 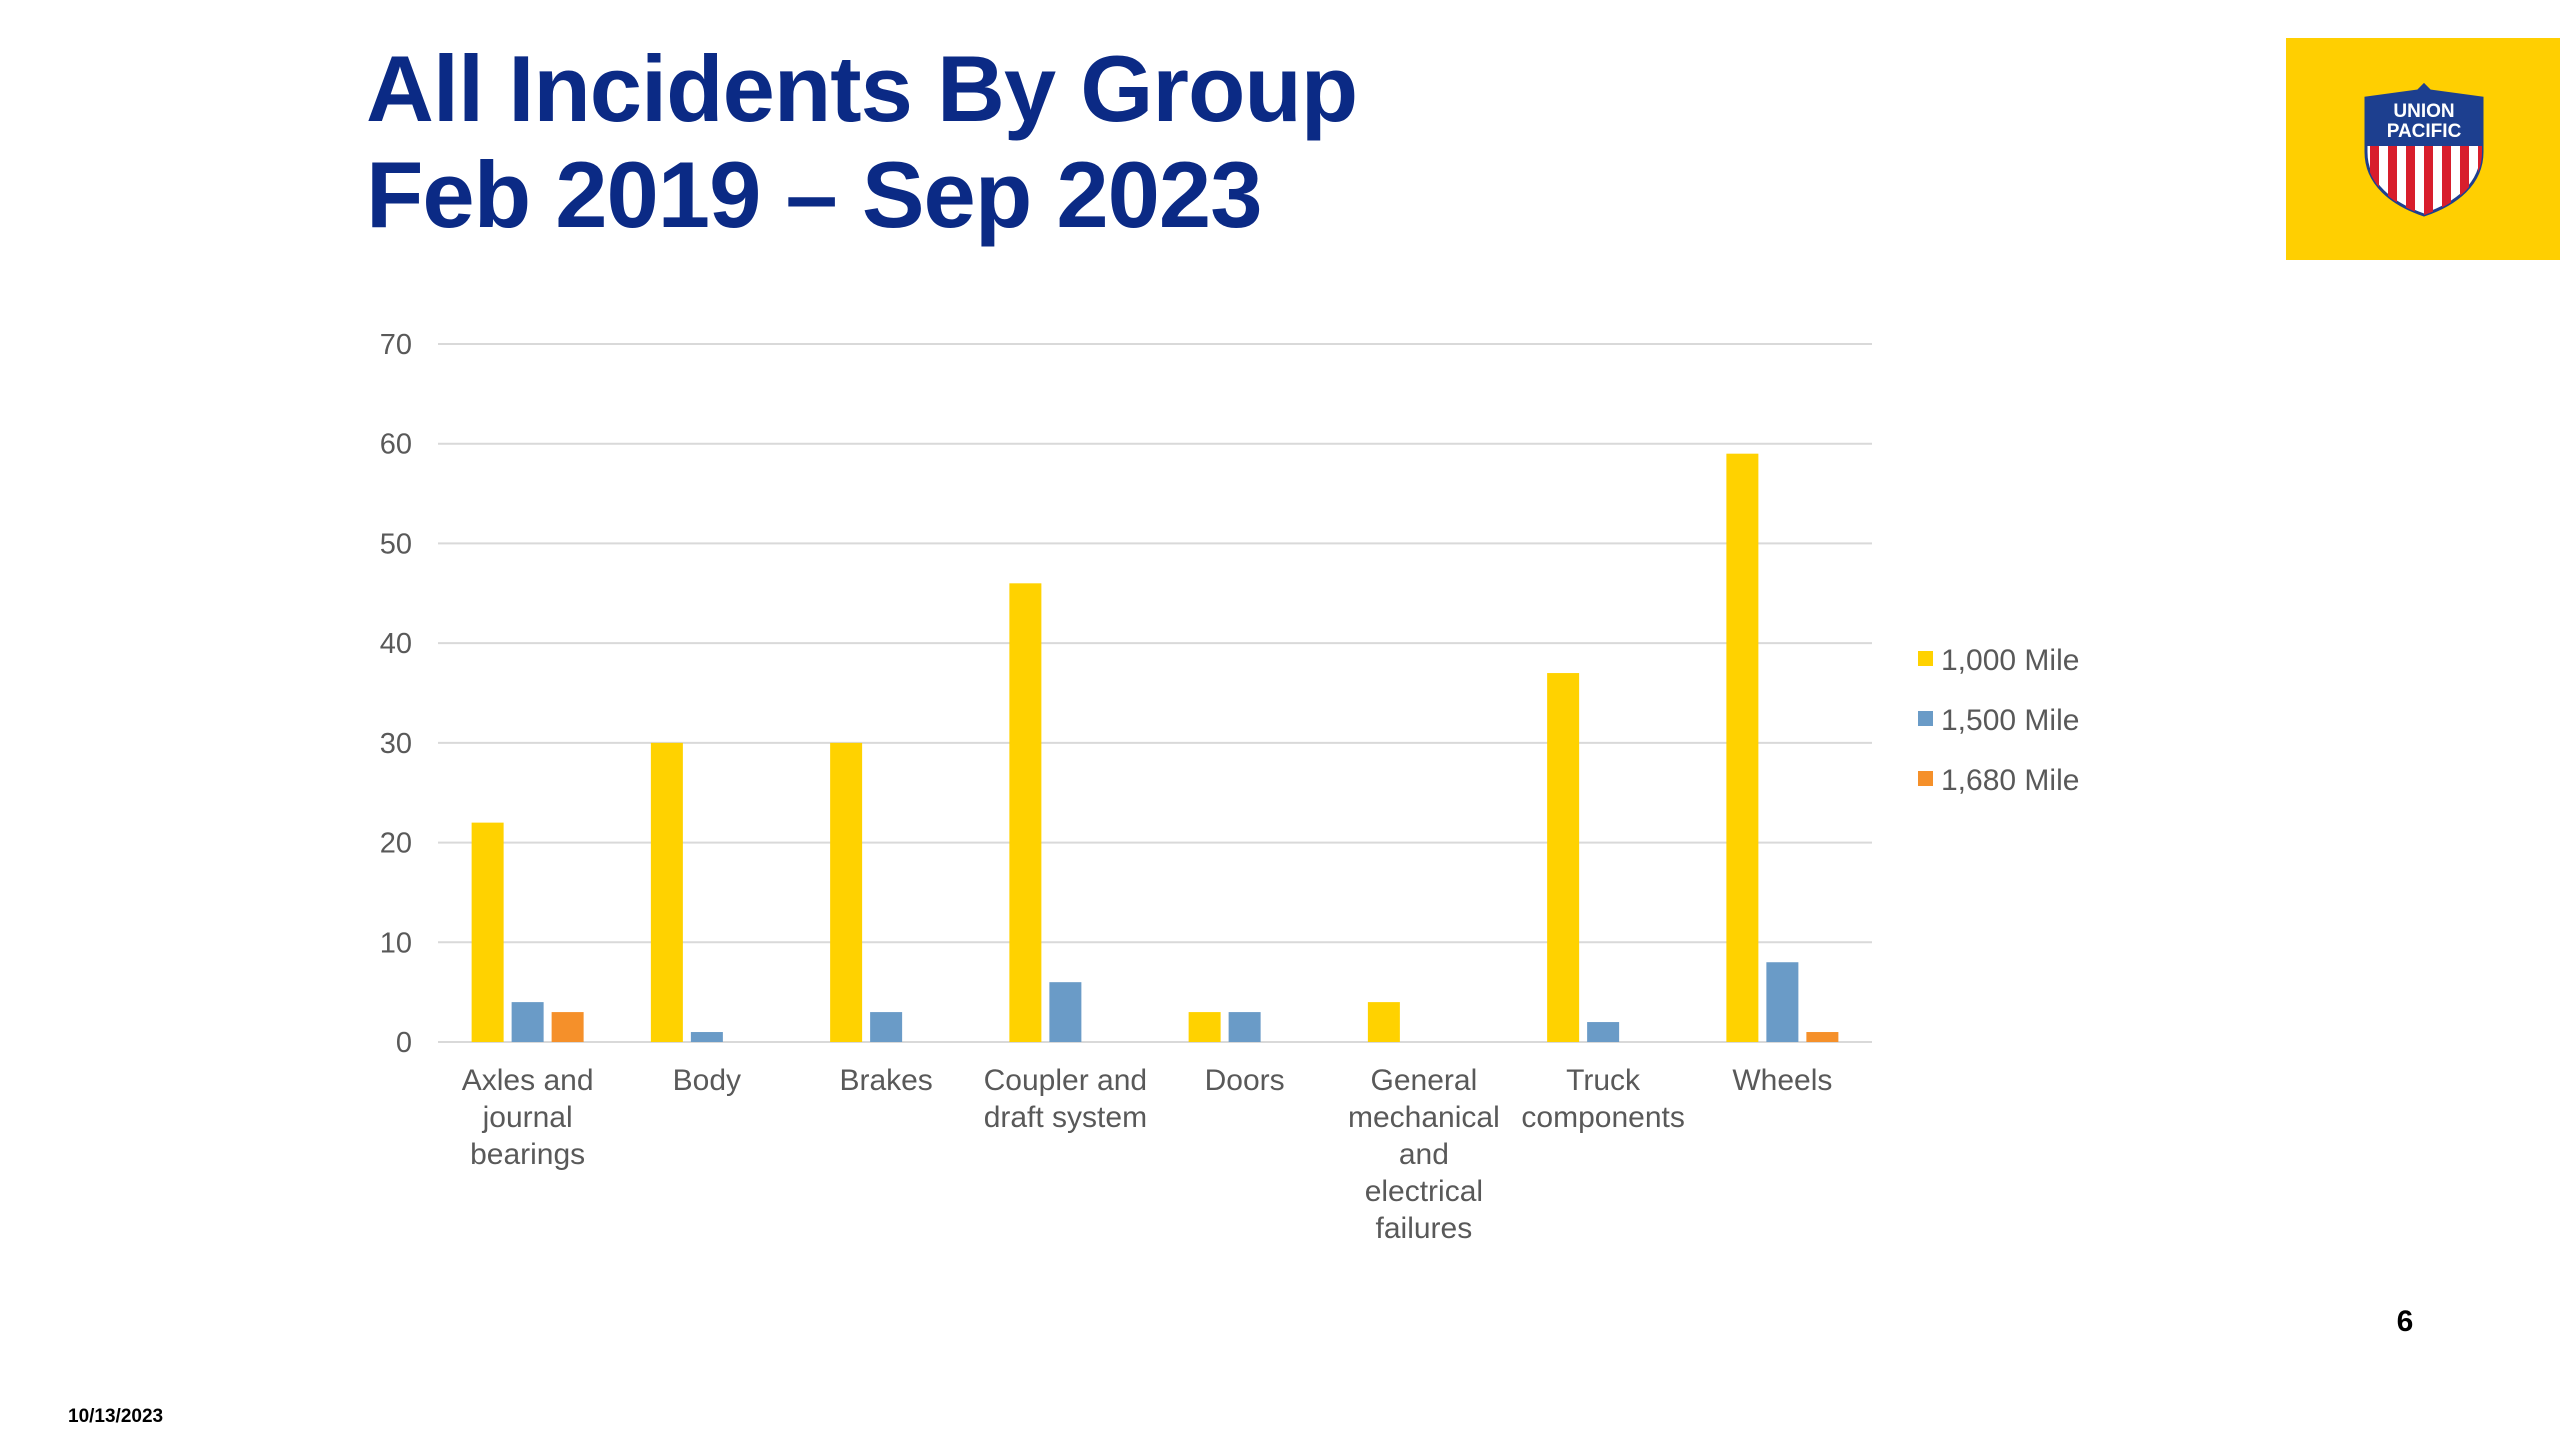 What do you see at coordinates (2424, 131) in the screenshot?
I see `logo-text-pacific: PACIFIC` at bounding box center [2424, 131].